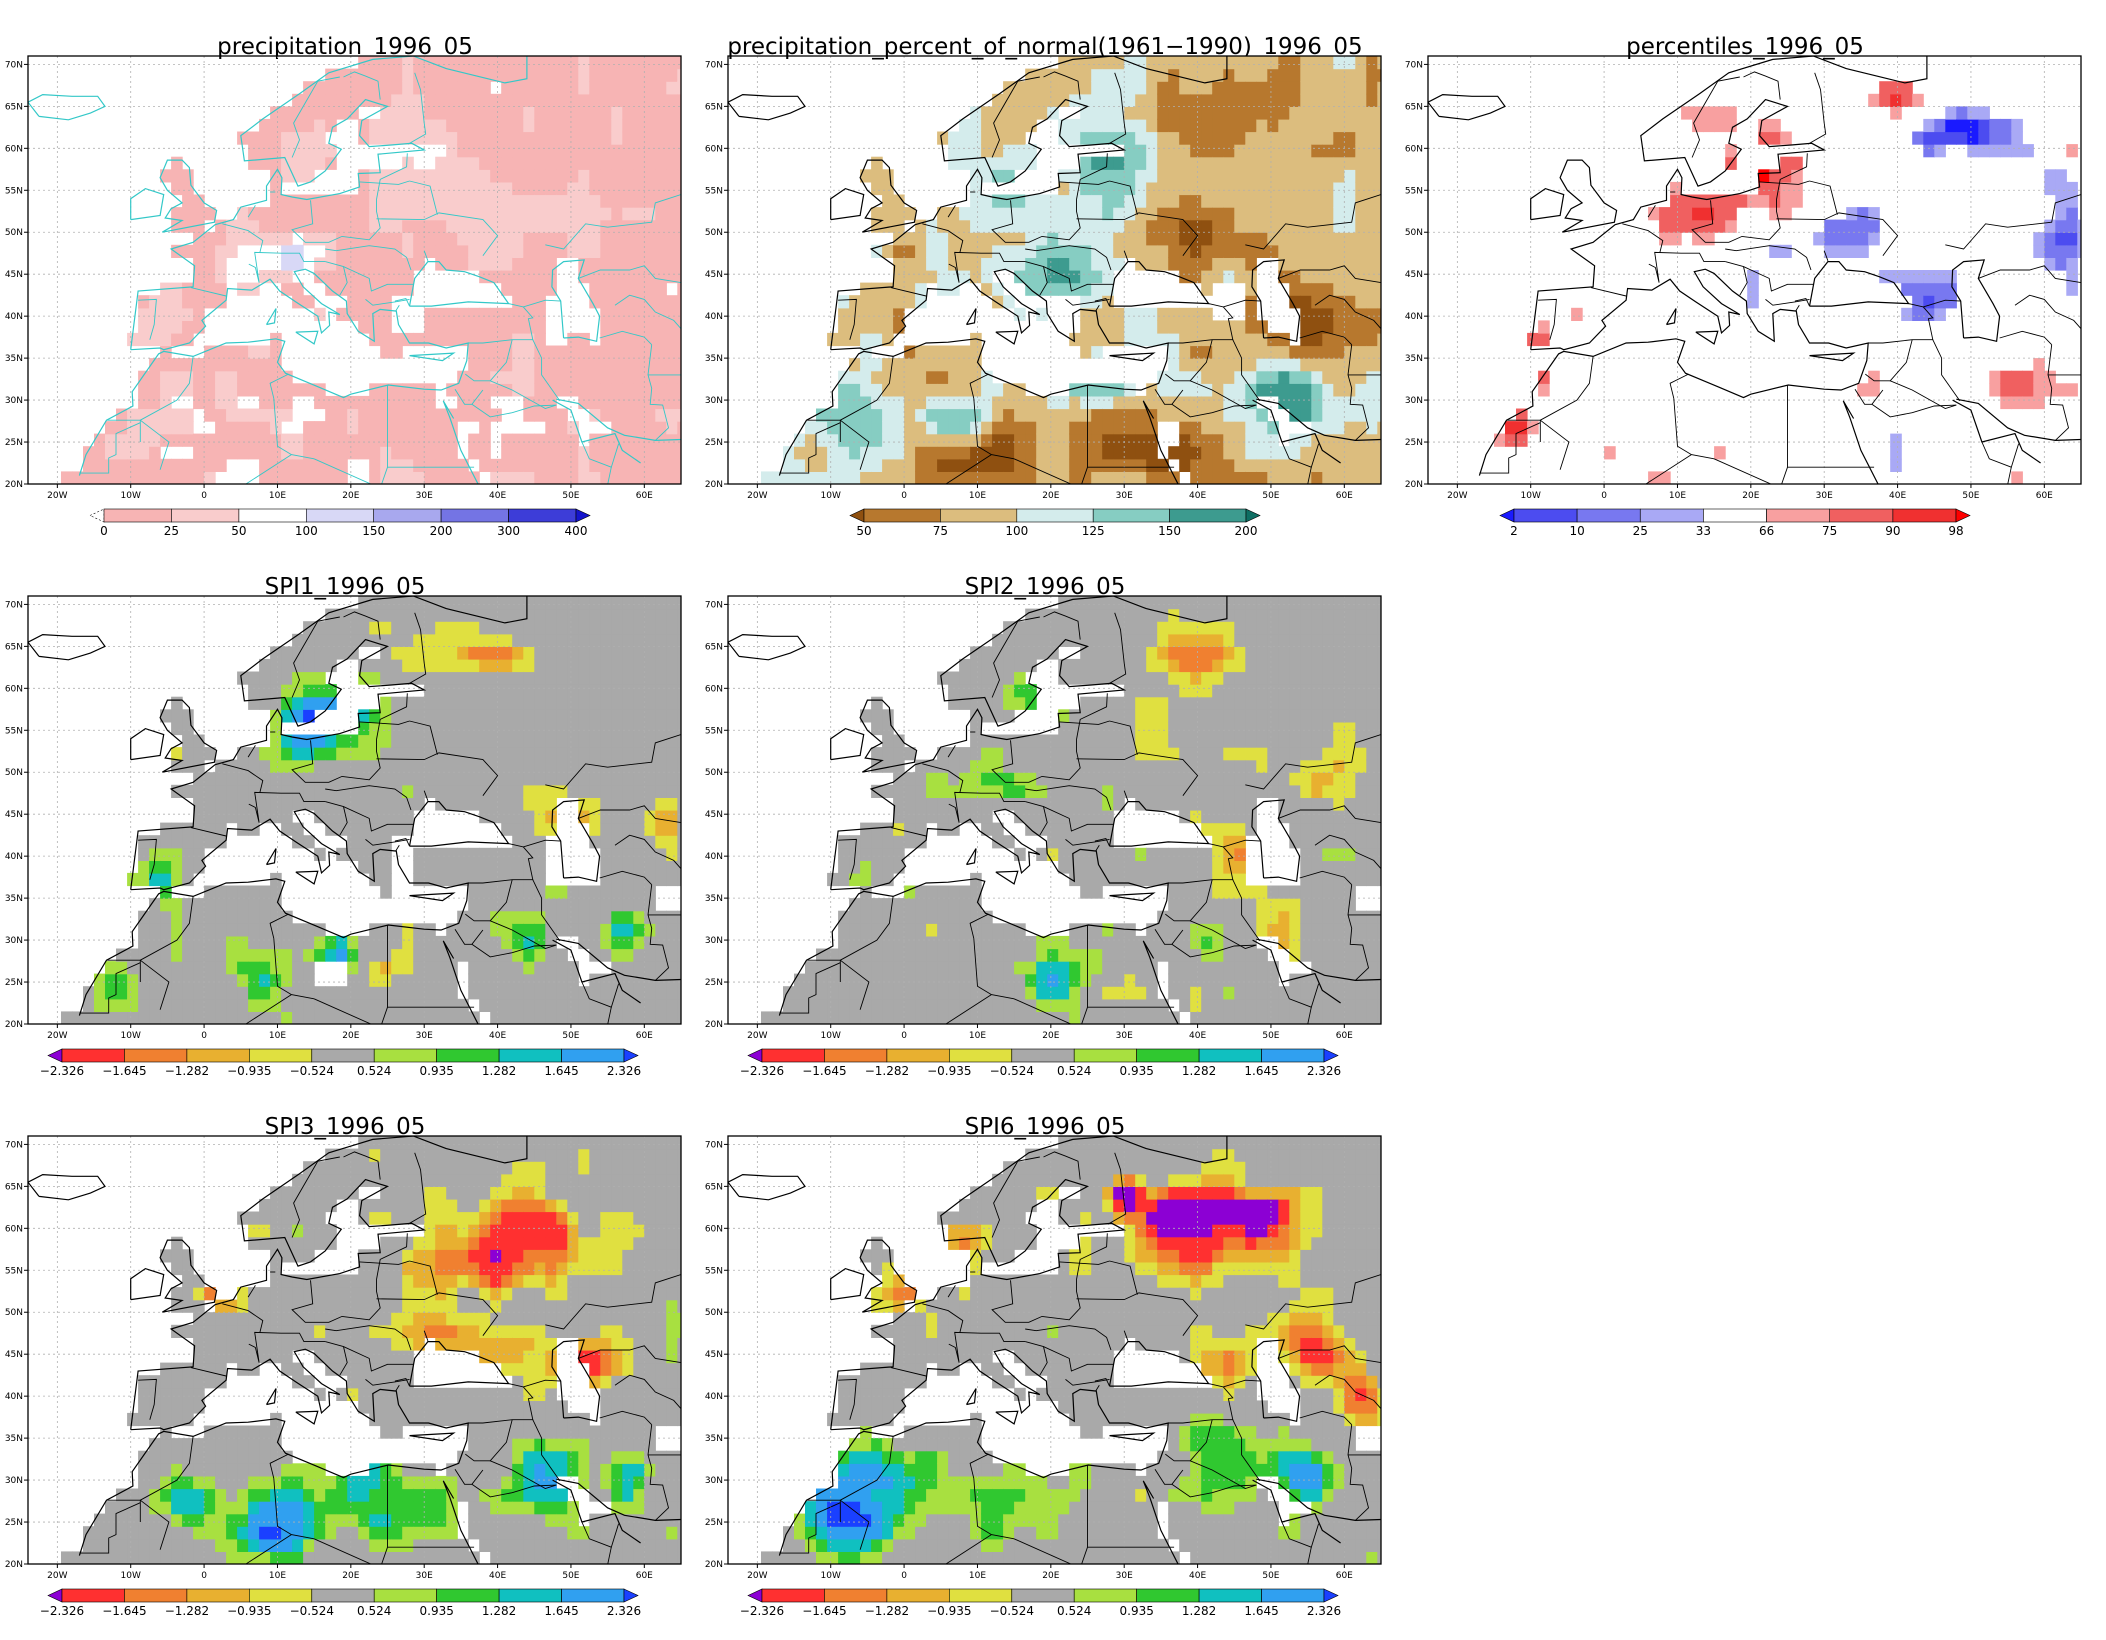  I want to click on colorbar-label: 10, so click(1576, 531).